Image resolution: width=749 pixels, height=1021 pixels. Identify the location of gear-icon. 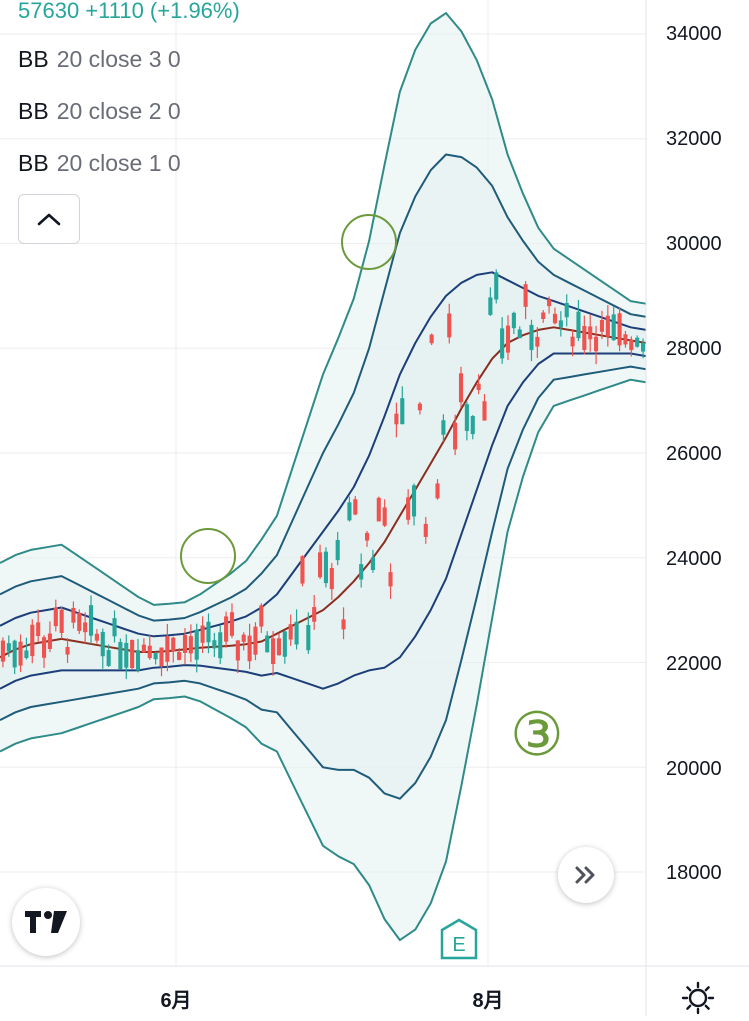
(698, 998).